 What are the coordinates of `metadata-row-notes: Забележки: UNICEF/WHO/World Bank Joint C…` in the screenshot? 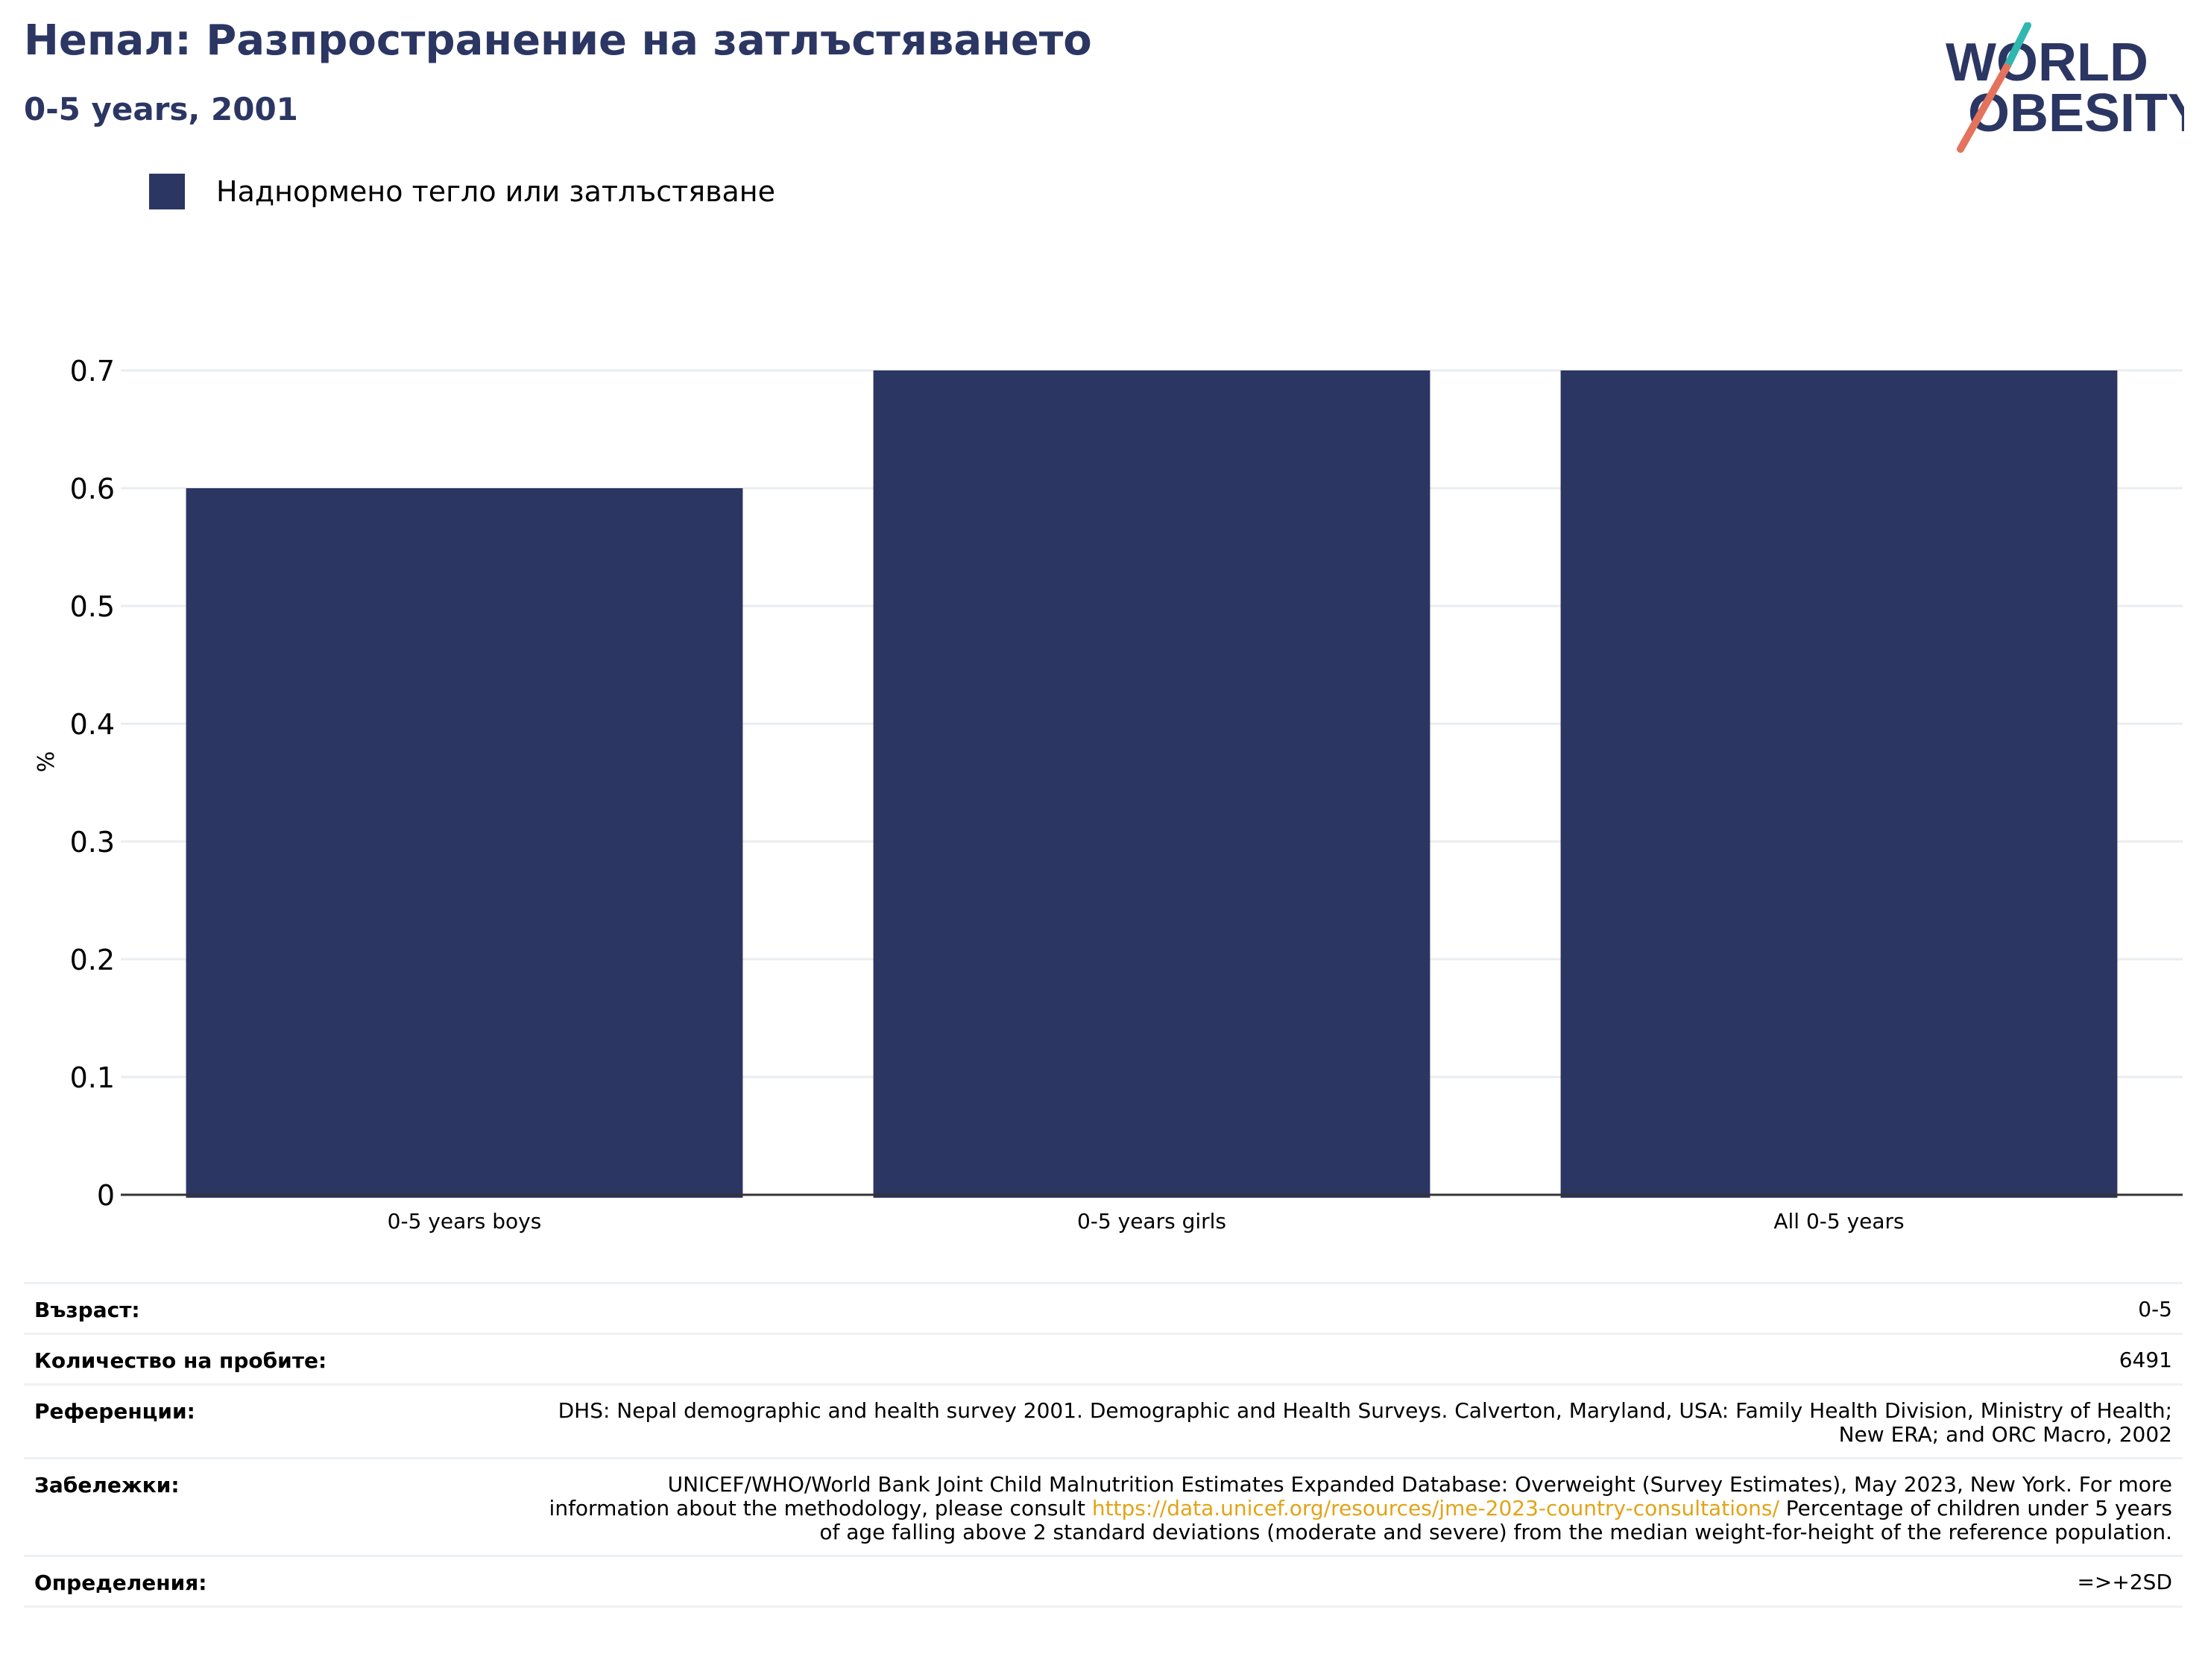 It's located at (1103, 1506).